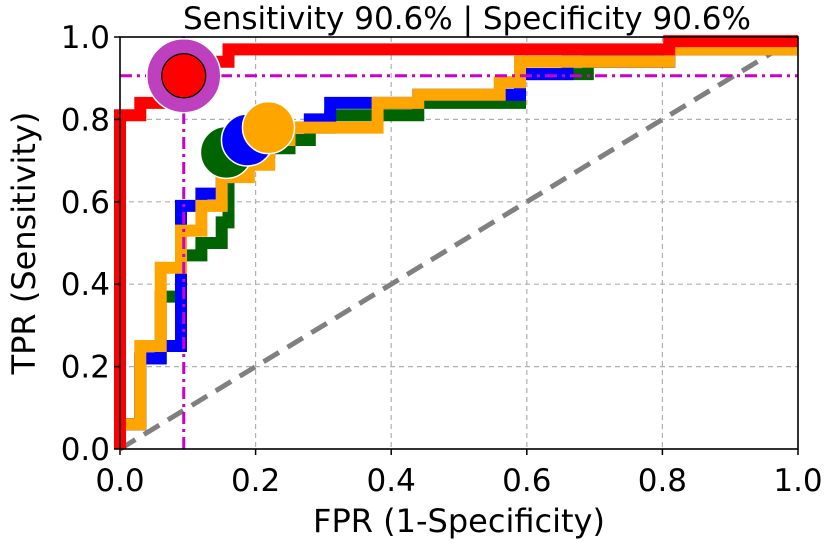 The width and height of the screenshot is (830, 544). What do you see at coordinates (85, 450) in the screenshot?
I see `y-tick-label-0: 0.0` at bounding box center [85, 450].